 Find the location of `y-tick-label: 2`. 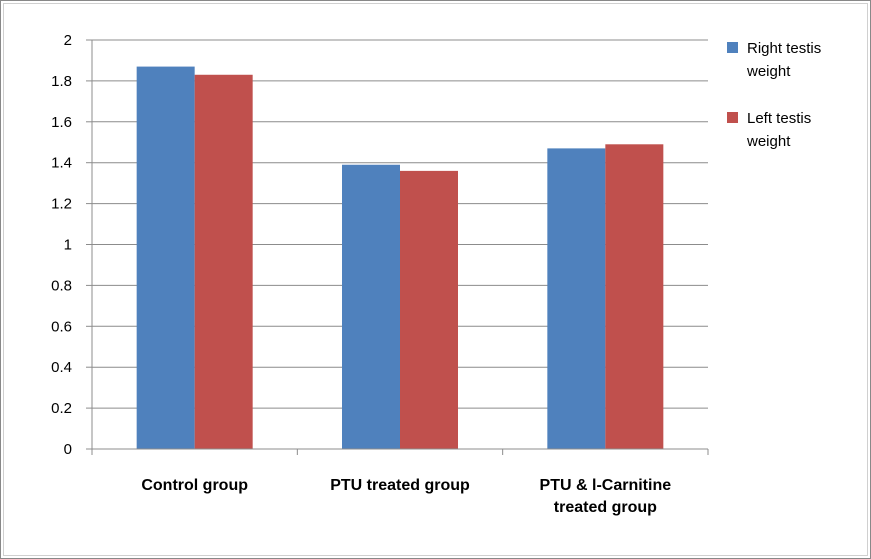

y-tick-label: 2 is located at coordinates (68, 40).